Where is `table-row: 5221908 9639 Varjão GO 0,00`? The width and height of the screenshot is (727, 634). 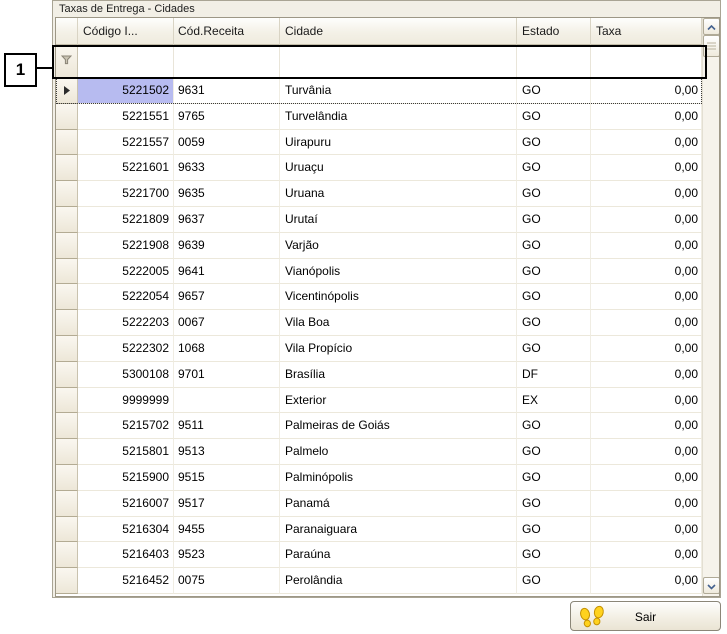
table-row: 5221908 9639 Varjão GO 0,00 is located at coordinates (379, 245).